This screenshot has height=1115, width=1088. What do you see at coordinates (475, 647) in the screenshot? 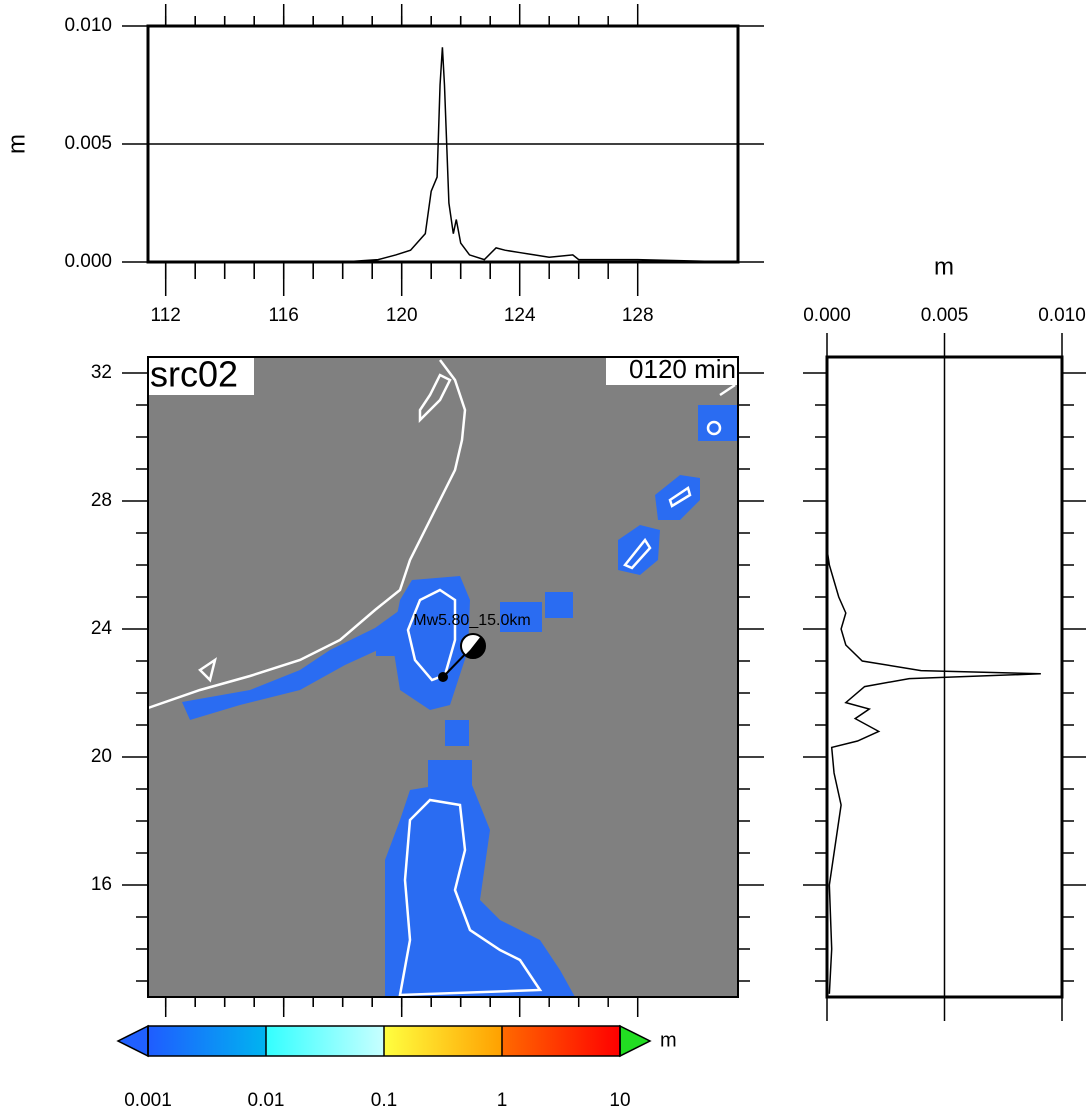
I see `beachball-quadrant` at bounding box center [475, 647].